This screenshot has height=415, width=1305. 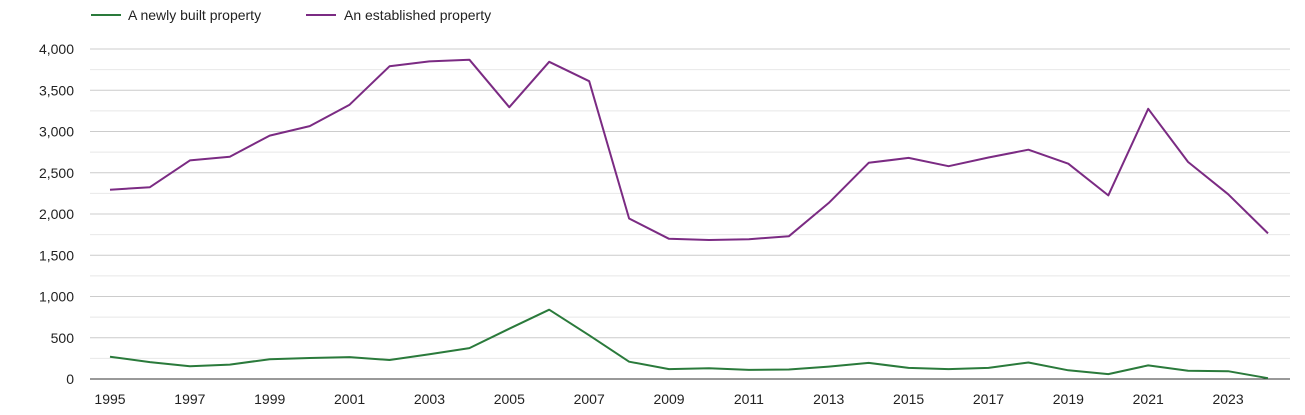 What do you see at coordinates (63, 338) in the screenshot?
I see `y-tick-label: 500` at bounding box center [63, 338].